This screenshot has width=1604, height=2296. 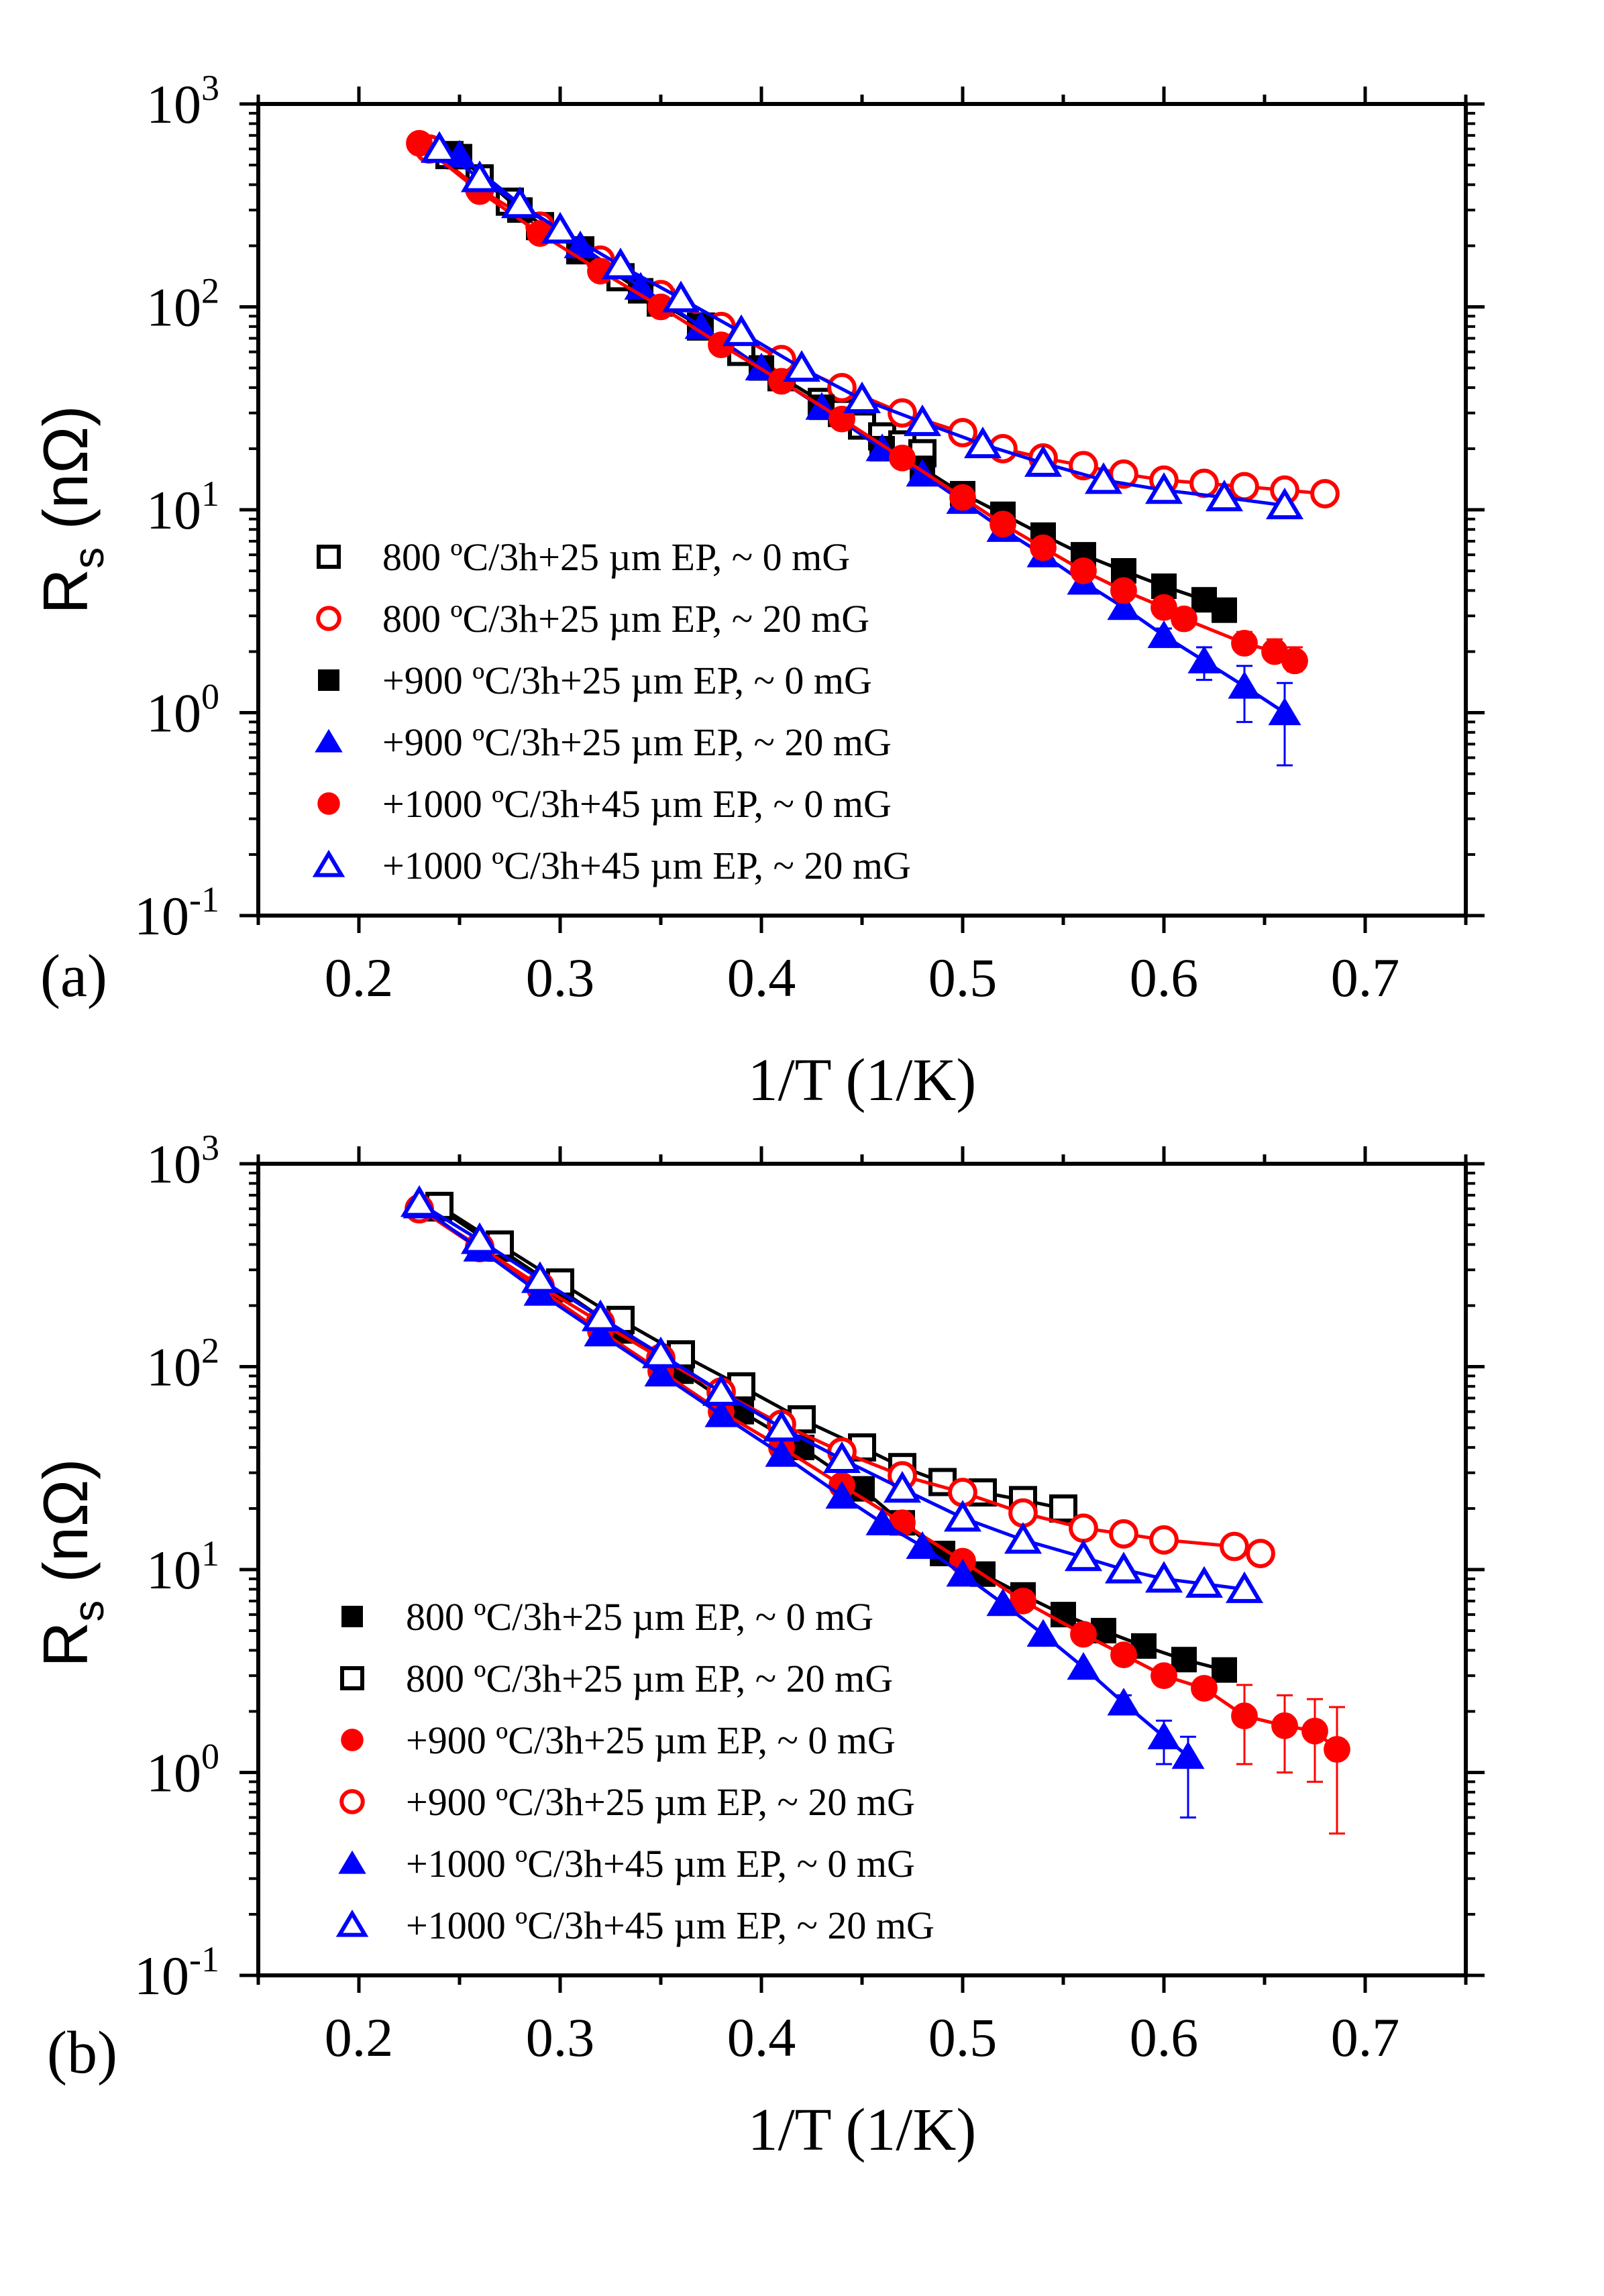 I want to click on y-axis-label: Rs (nΩ), so click(x=71, y=510).